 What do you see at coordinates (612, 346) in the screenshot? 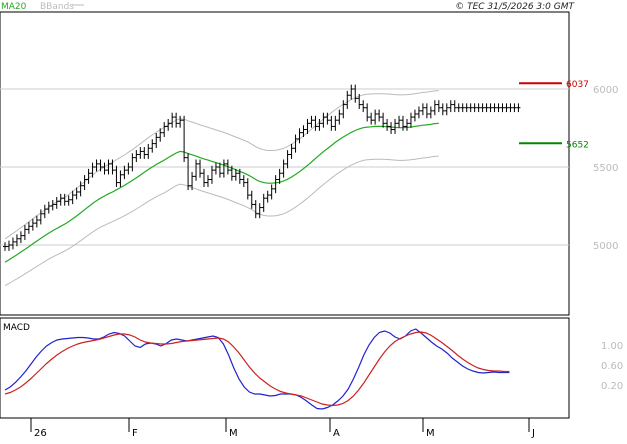
I see `macd-ytick-0: 1.00` at bounding box center [612, 346].